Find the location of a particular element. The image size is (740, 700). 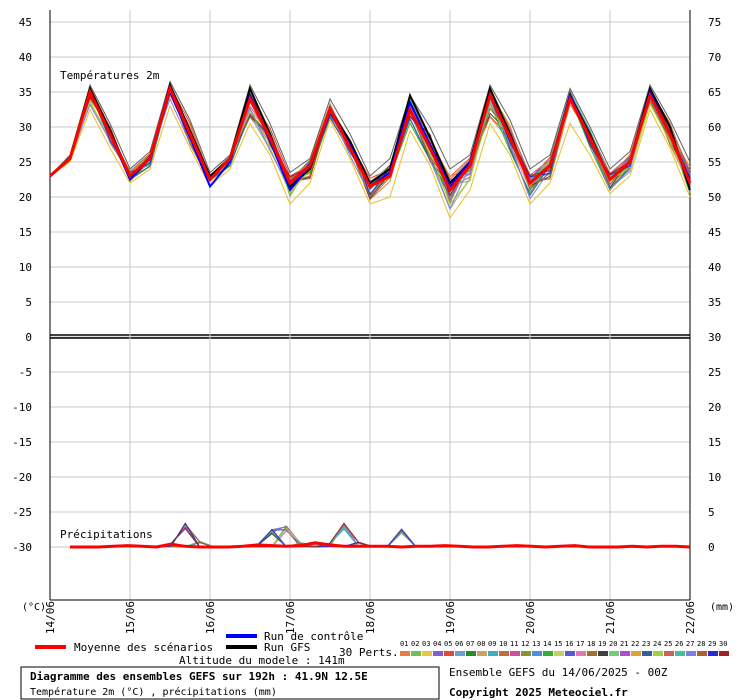

mean-temperature-line is located at coordinates (370, 138).